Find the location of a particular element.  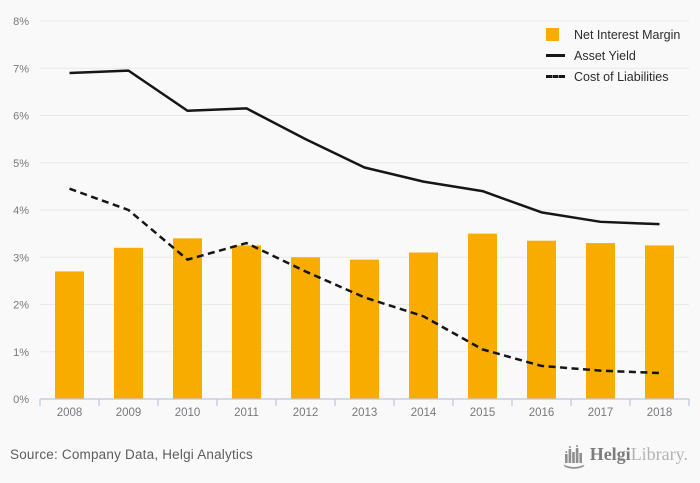

x-axis-label-2013: 2013 is located at coordinates (365, 413).